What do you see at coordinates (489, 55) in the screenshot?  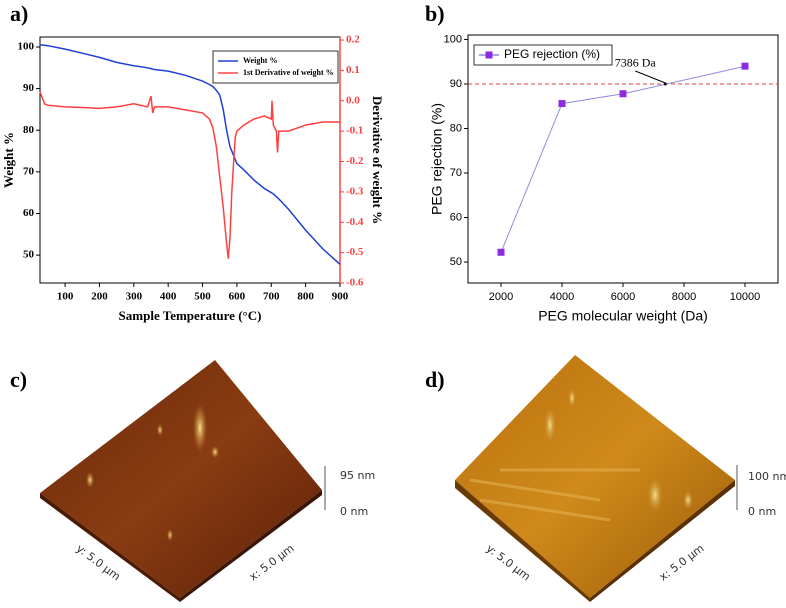 I see `legend-marker` at bounding box center [489, 55].